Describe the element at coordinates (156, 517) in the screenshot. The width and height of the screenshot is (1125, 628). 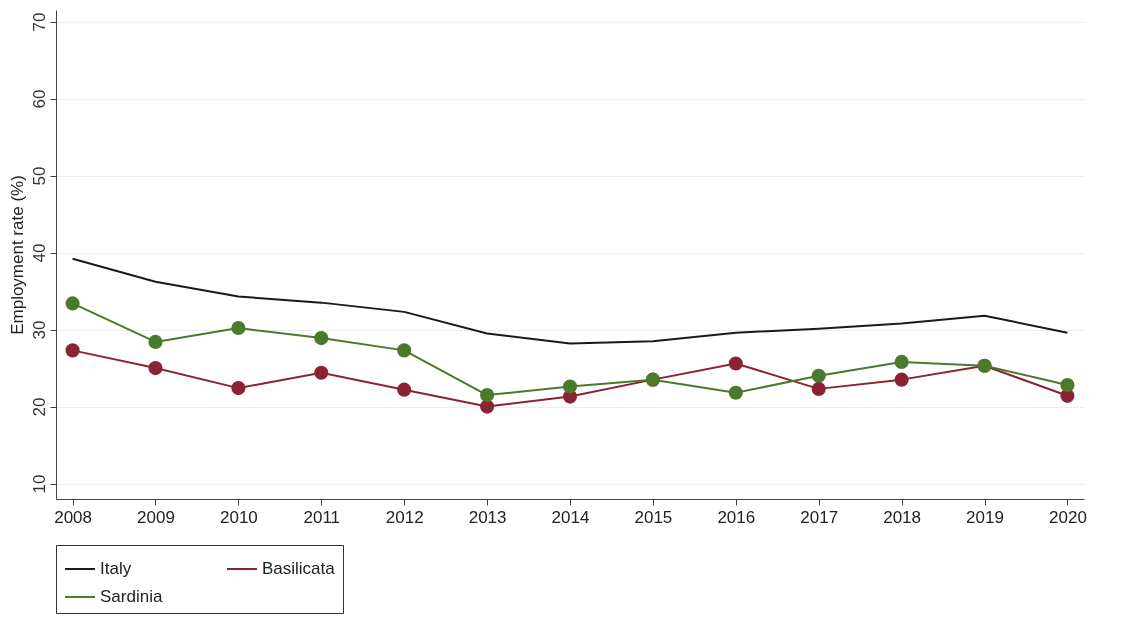
I see `x-tick-label: 2009` at that location.